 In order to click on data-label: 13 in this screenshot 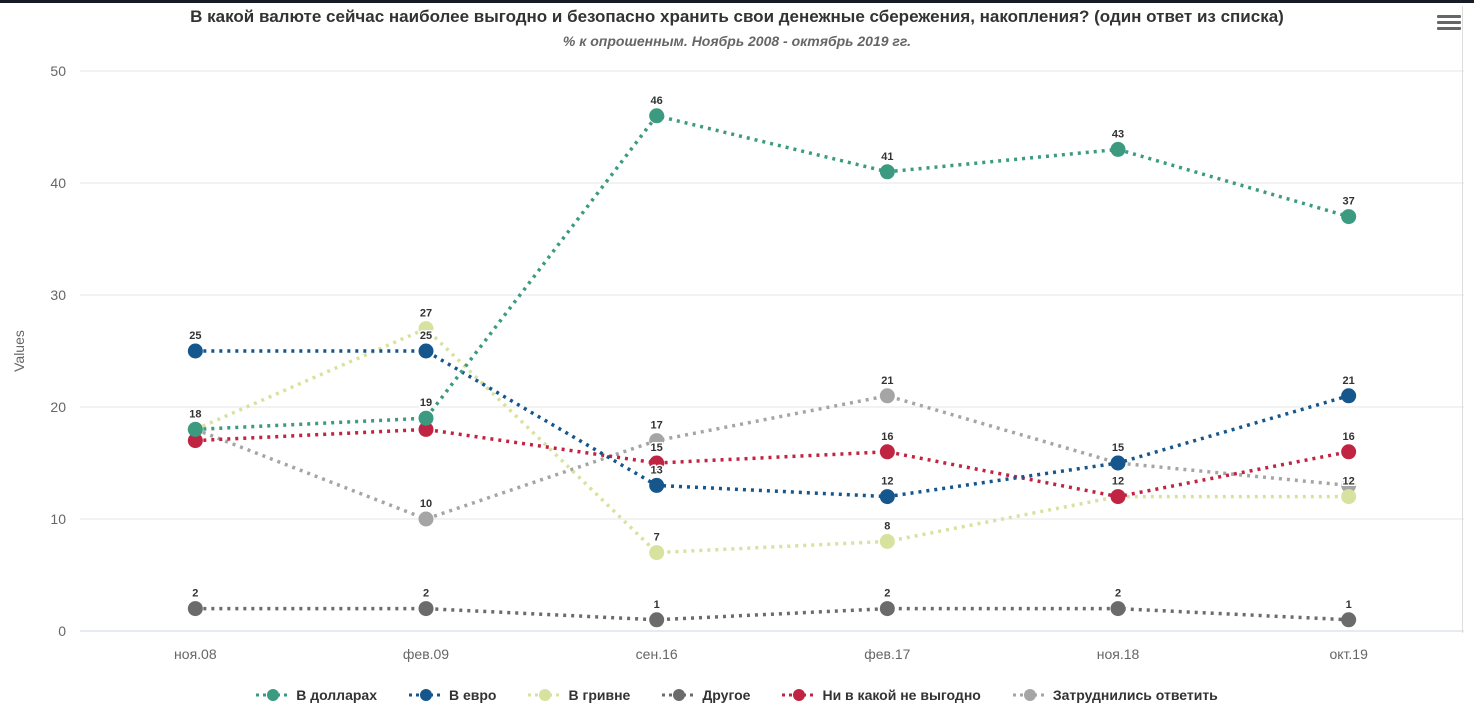, I will do `click(657, 470)`.